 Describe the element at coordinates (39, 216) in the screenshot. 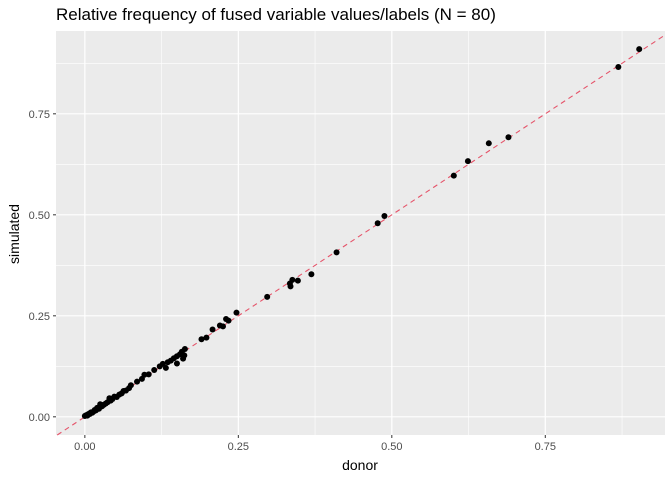

I see `y-tick-label: 0.50` at that location.